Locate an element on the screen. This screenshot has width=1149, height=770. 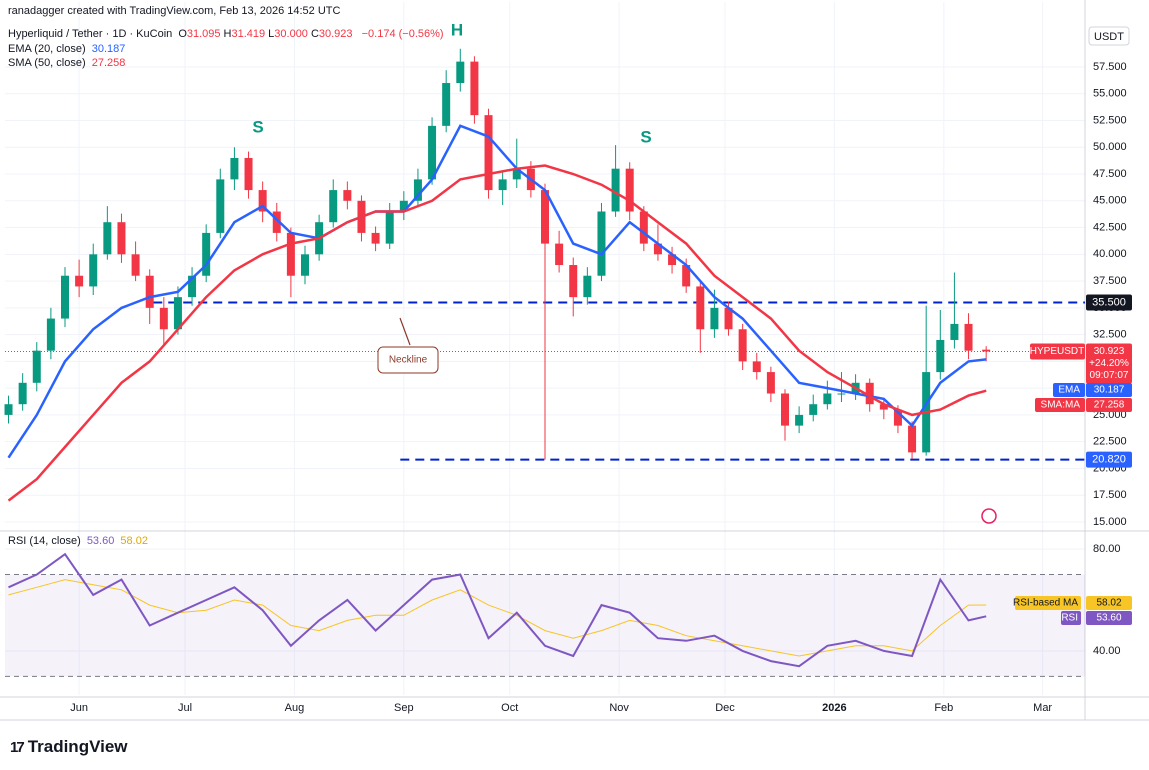
y-tick-label: 55.000 is located at coordinates (1110, 94).